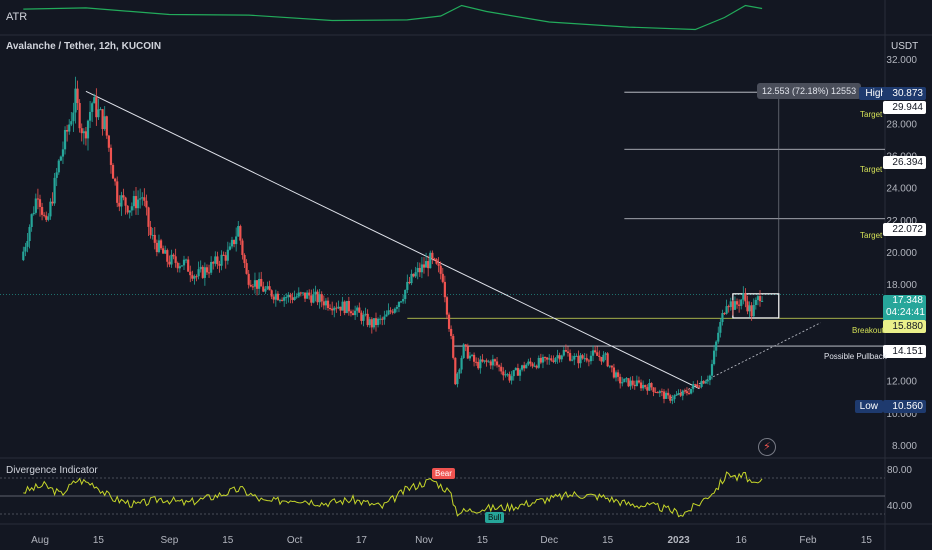 This screenshot has height=550, width=932. Describe the element at coordinates (904, 406) in the screenshot. I see `low-value-tag: 10.560` at that location.